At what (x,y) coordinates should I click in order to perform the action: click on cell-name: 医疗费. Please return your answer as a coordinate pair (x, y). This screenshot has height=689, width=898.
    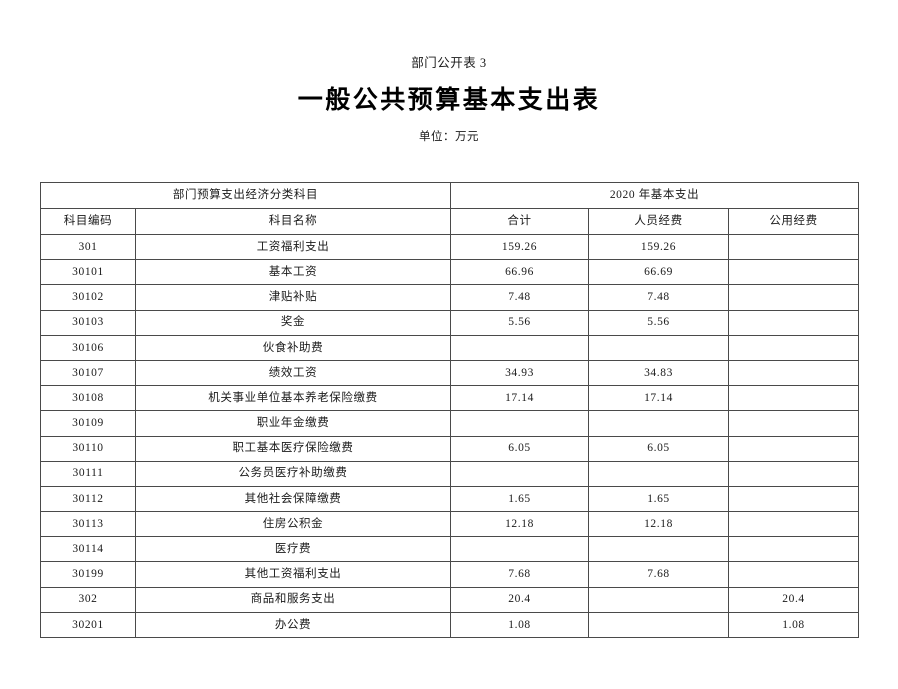
    Looking at the image, I should click on (293, 549).